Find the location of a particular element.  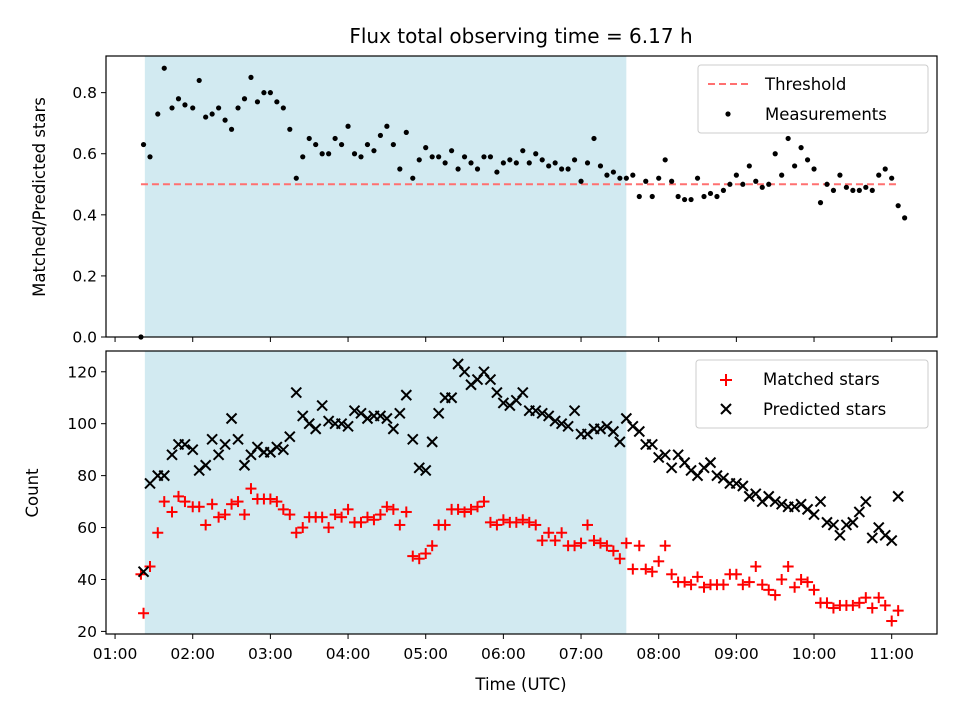

ratio-y-axis-label: Matched/Predicted stars is located at coordinates (39, 197).